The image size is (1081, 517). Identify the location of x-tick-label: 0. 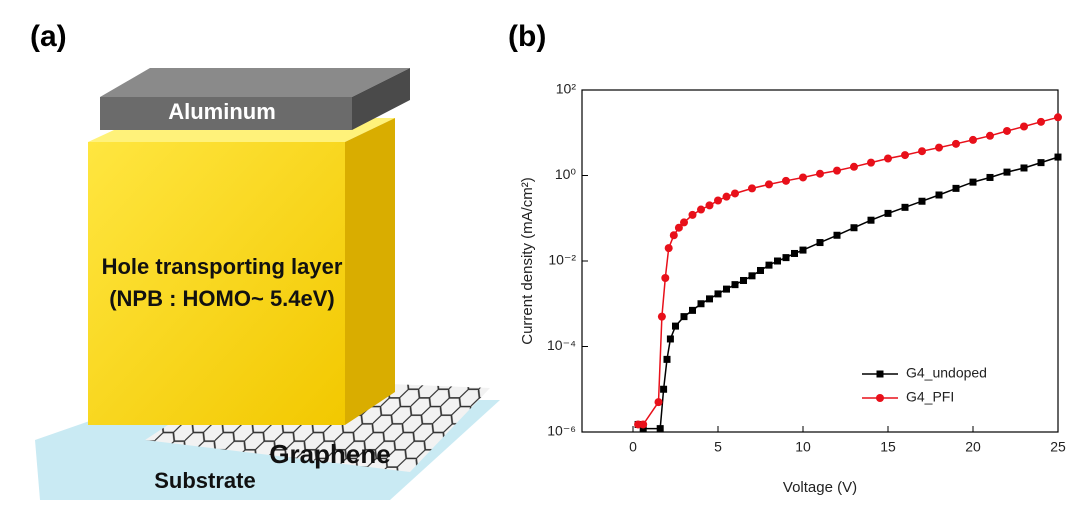
(633, 447).